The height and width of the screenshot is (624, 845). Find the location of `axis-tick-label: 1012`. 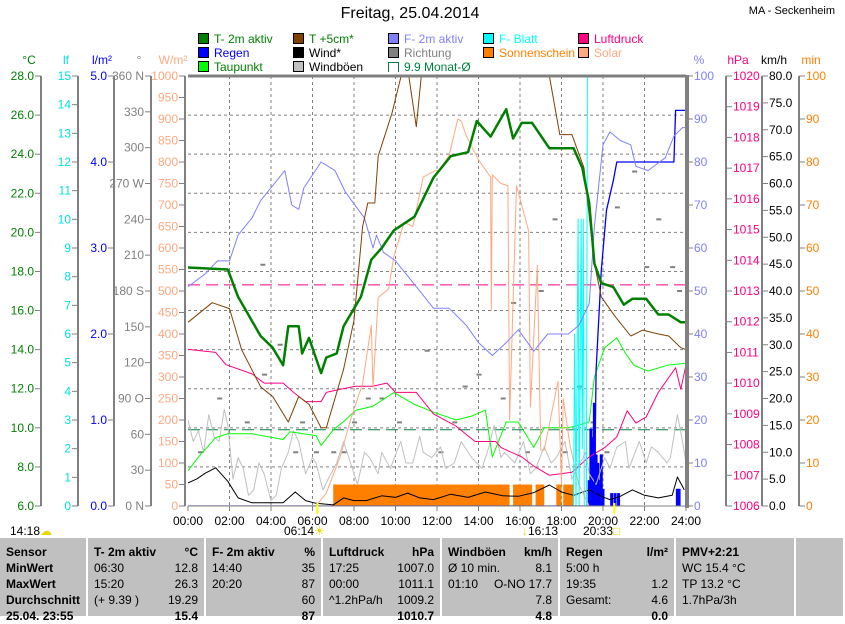

axis-tick-label: 1012 is located at coordinates (746, 322).